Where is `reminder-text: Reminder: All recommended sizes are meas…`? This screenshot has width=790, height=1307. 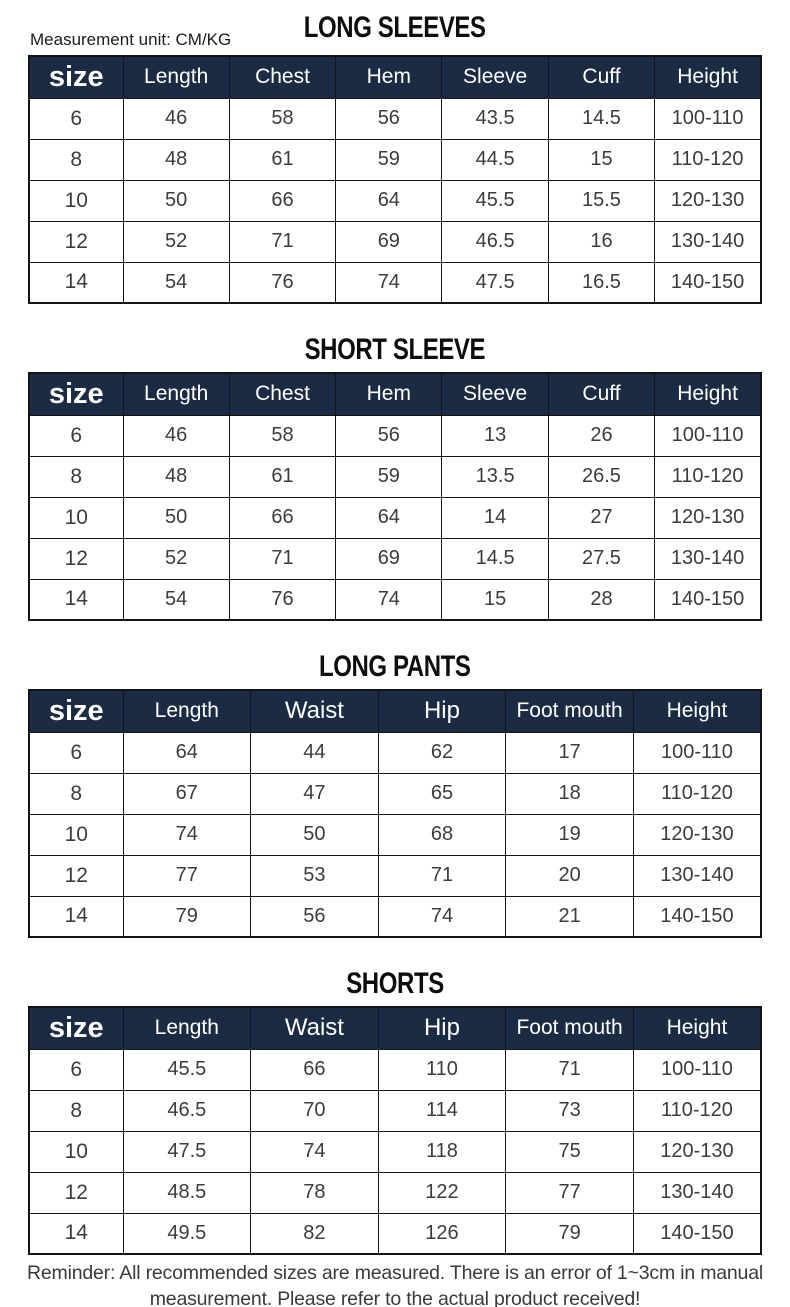 reminder-text: Reminder: All recommended sizes are meas… is located at coordinates (395, 1284).